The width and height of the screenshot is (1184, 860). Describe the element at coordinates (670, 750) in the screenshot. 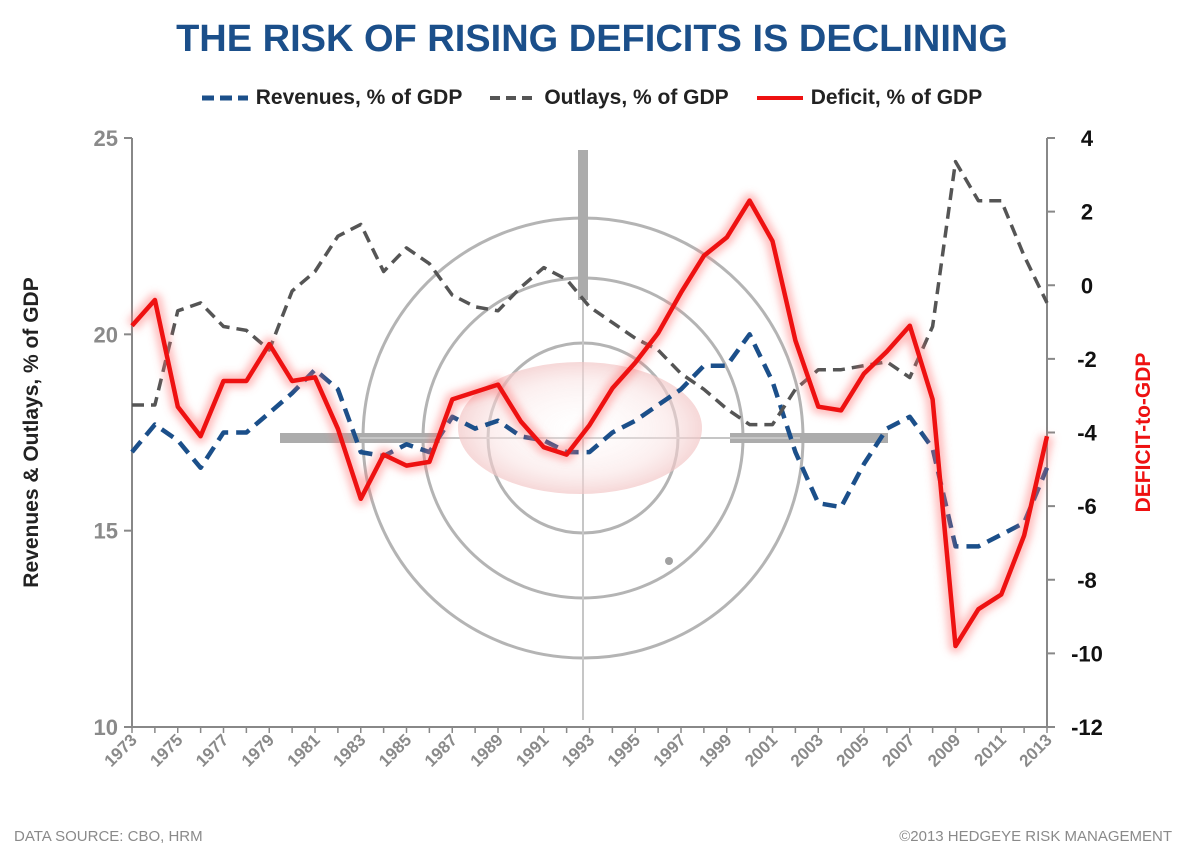

I see `x-tick-label: 1997` at that location.